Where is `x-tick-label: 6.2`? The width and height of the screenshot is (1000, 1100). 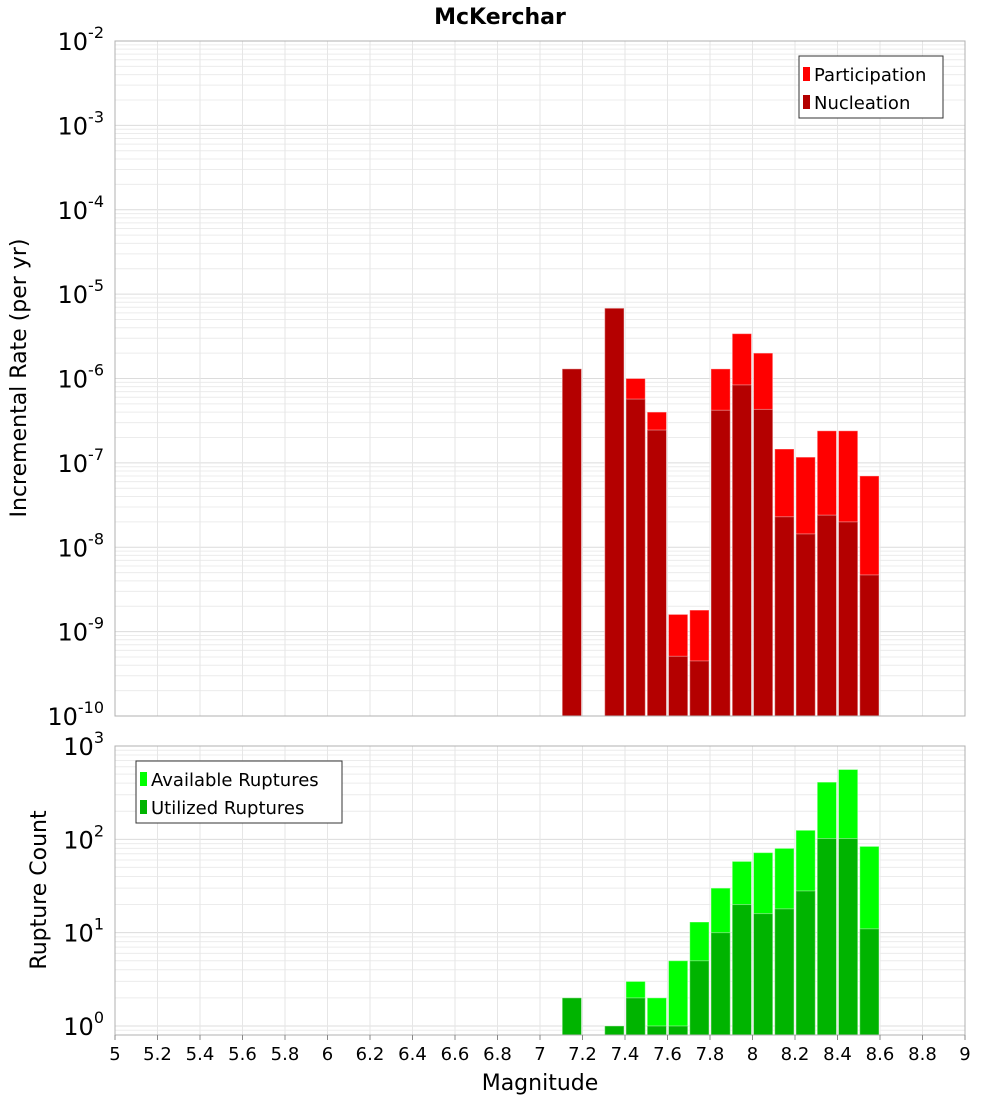
x-tick-label: 6.2 is located at coordinates (370, 1054).